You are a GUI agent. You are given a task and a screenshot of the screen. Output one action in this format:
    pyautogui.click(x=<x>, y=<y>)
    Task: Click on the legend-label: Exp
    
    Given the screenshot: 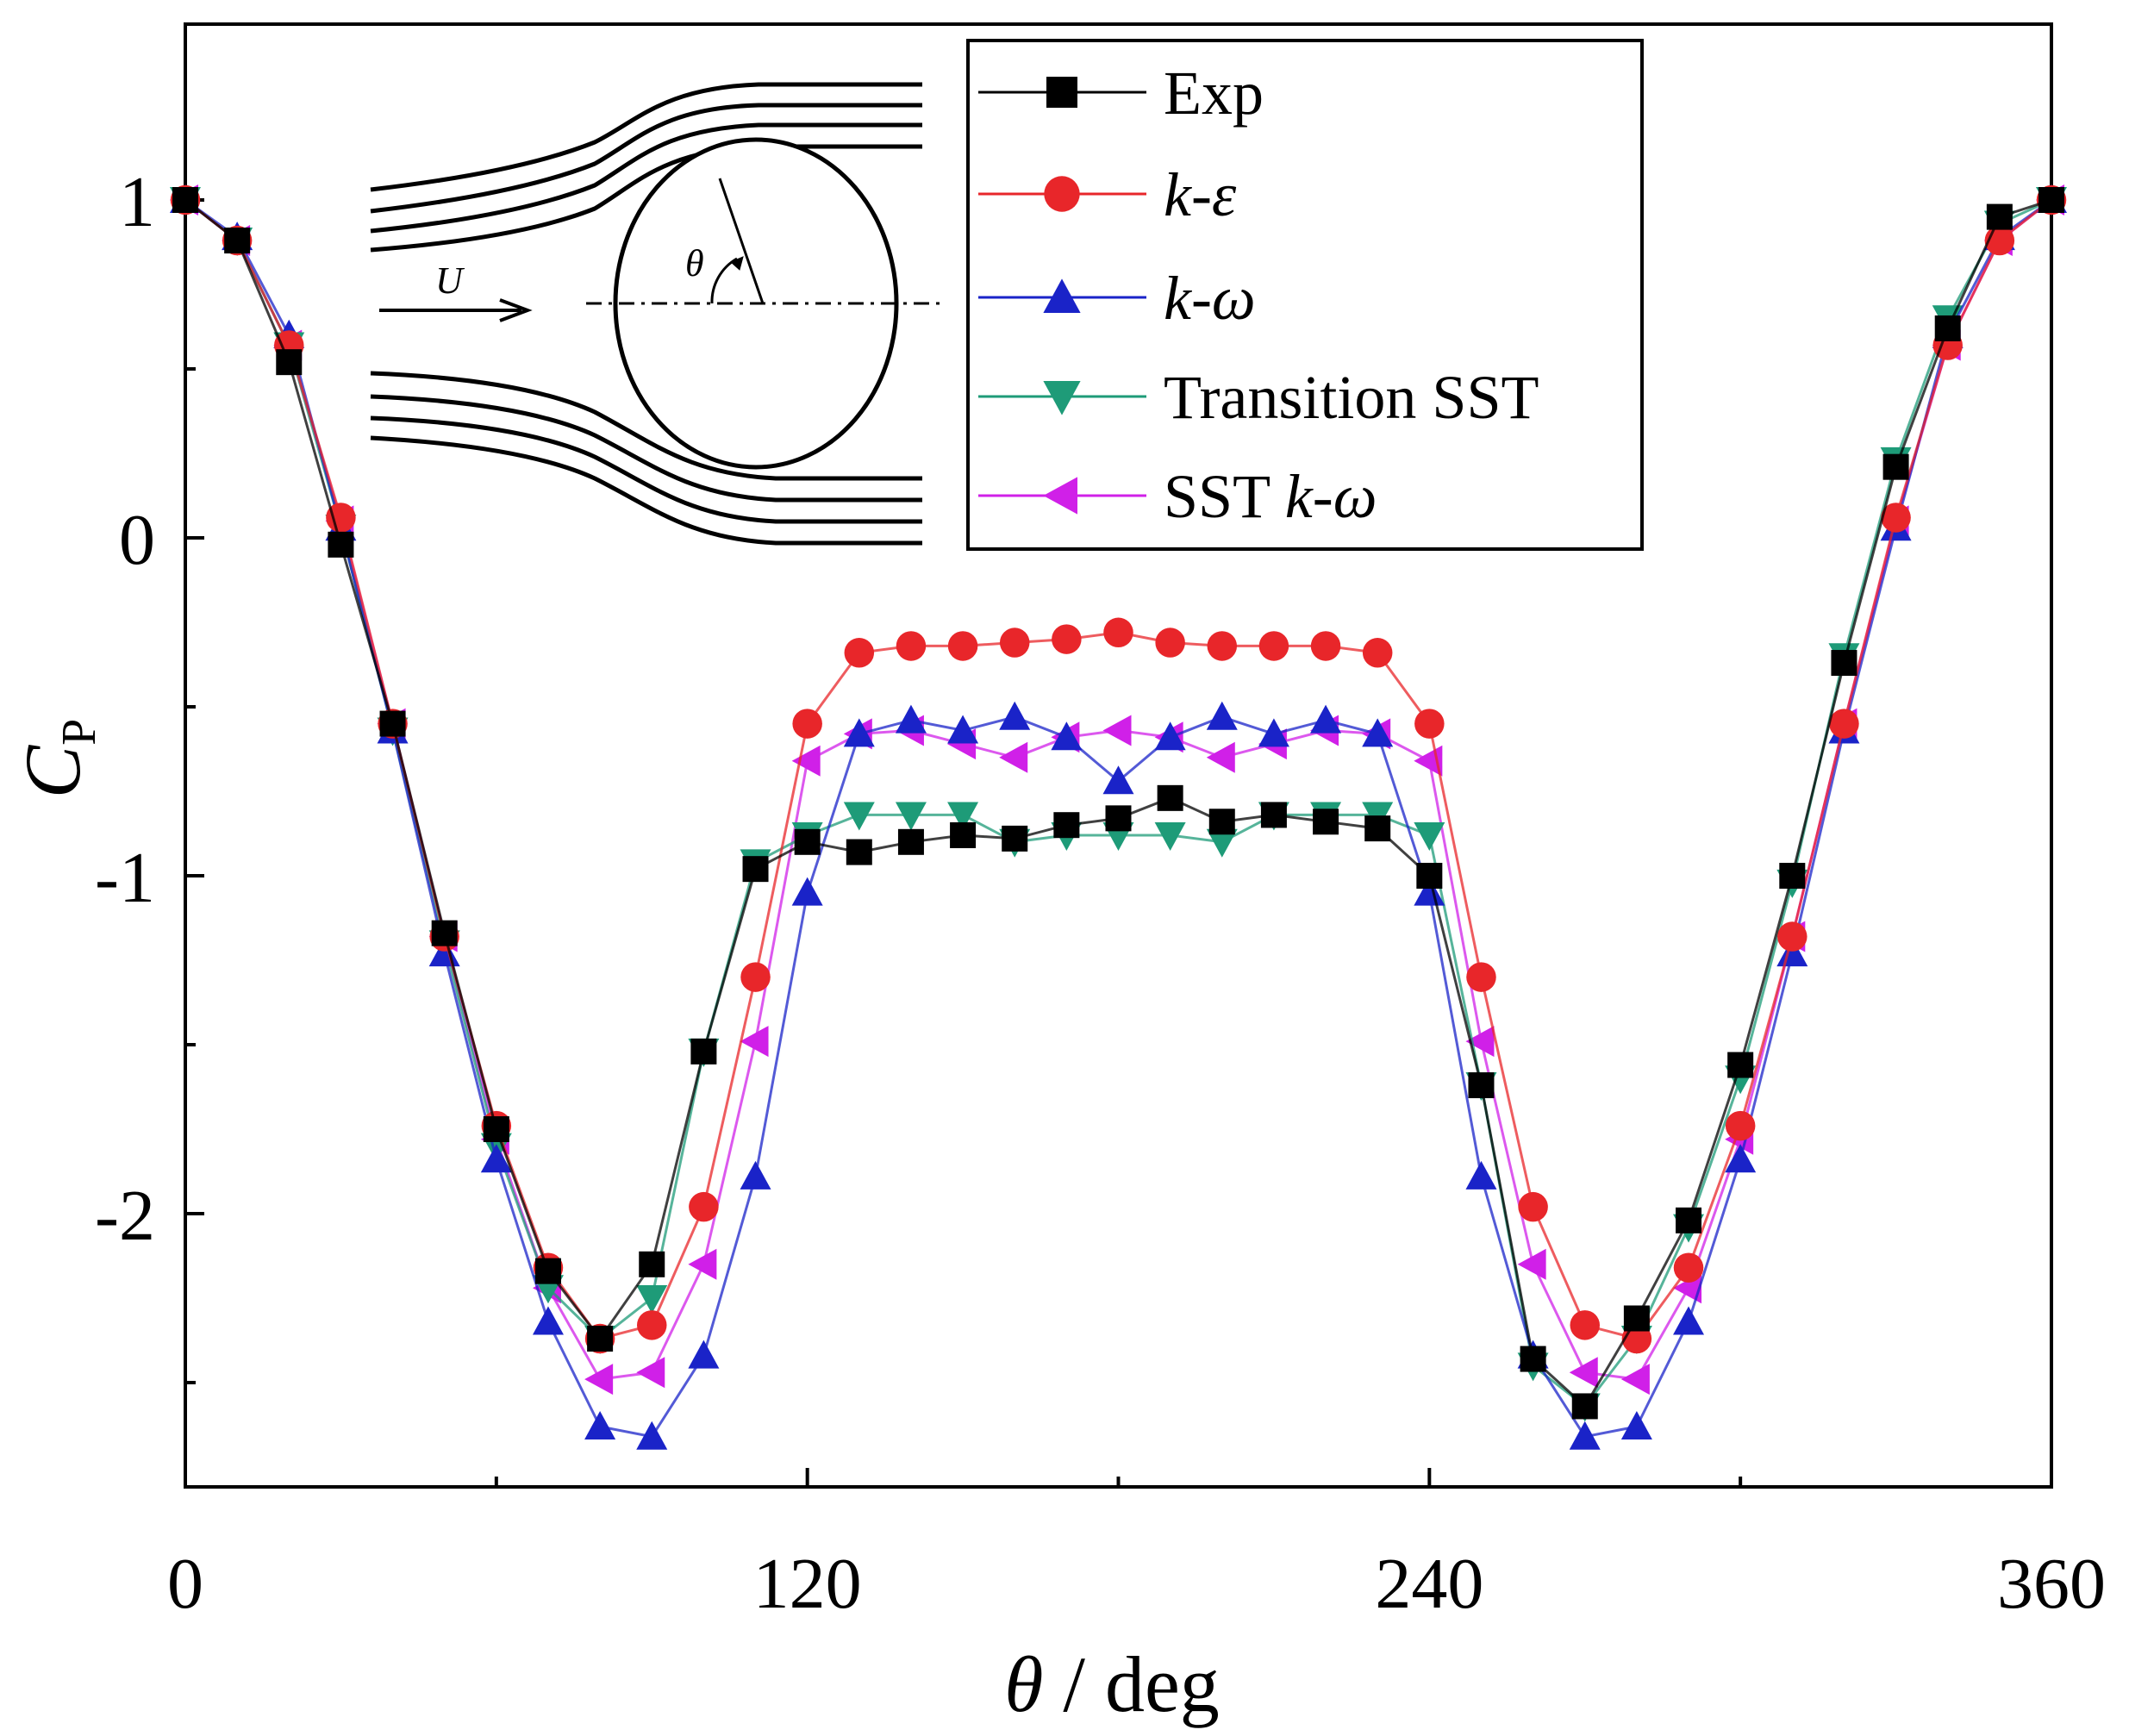 What is the action you would take?
    pyautogui.click(x=1214, y=93)
    